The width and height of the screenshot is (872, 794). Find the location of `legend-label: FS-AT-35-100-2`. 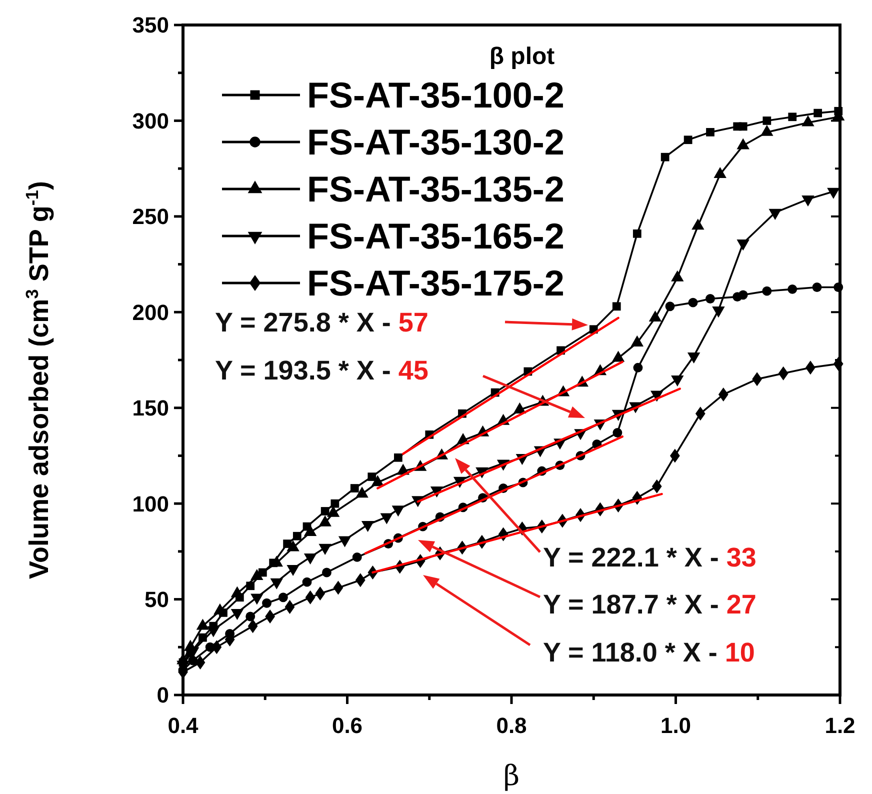

legend-label: FS-AT-35-100-2 is located at coordinates (435, 95).